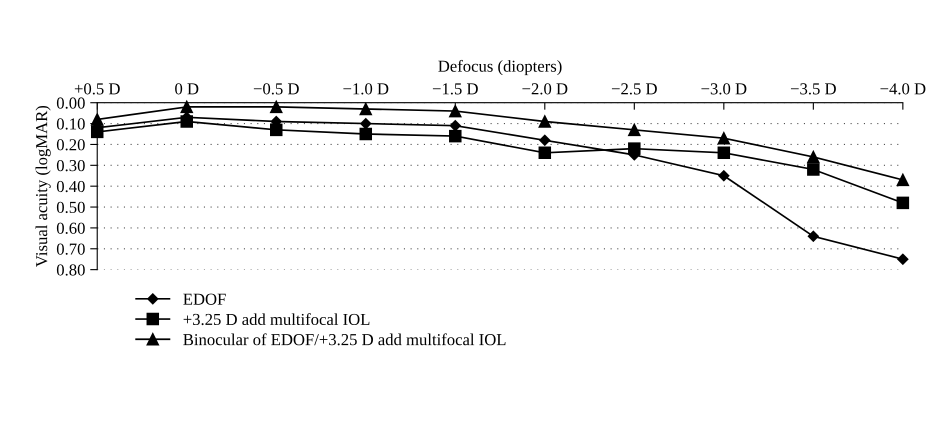 This screenshot has width=926, height=428. I want to click on y-tick-label: 0.50, so click(70, 208).